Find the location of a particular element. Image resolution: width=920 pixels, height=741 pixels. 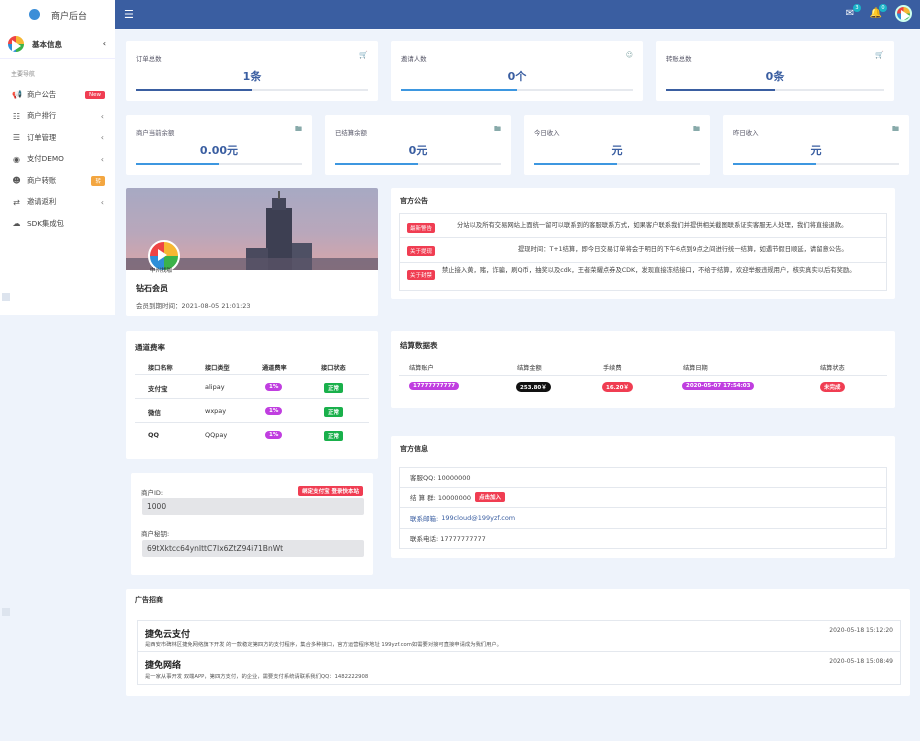

header-avatar is located at coordinates (903, 13).